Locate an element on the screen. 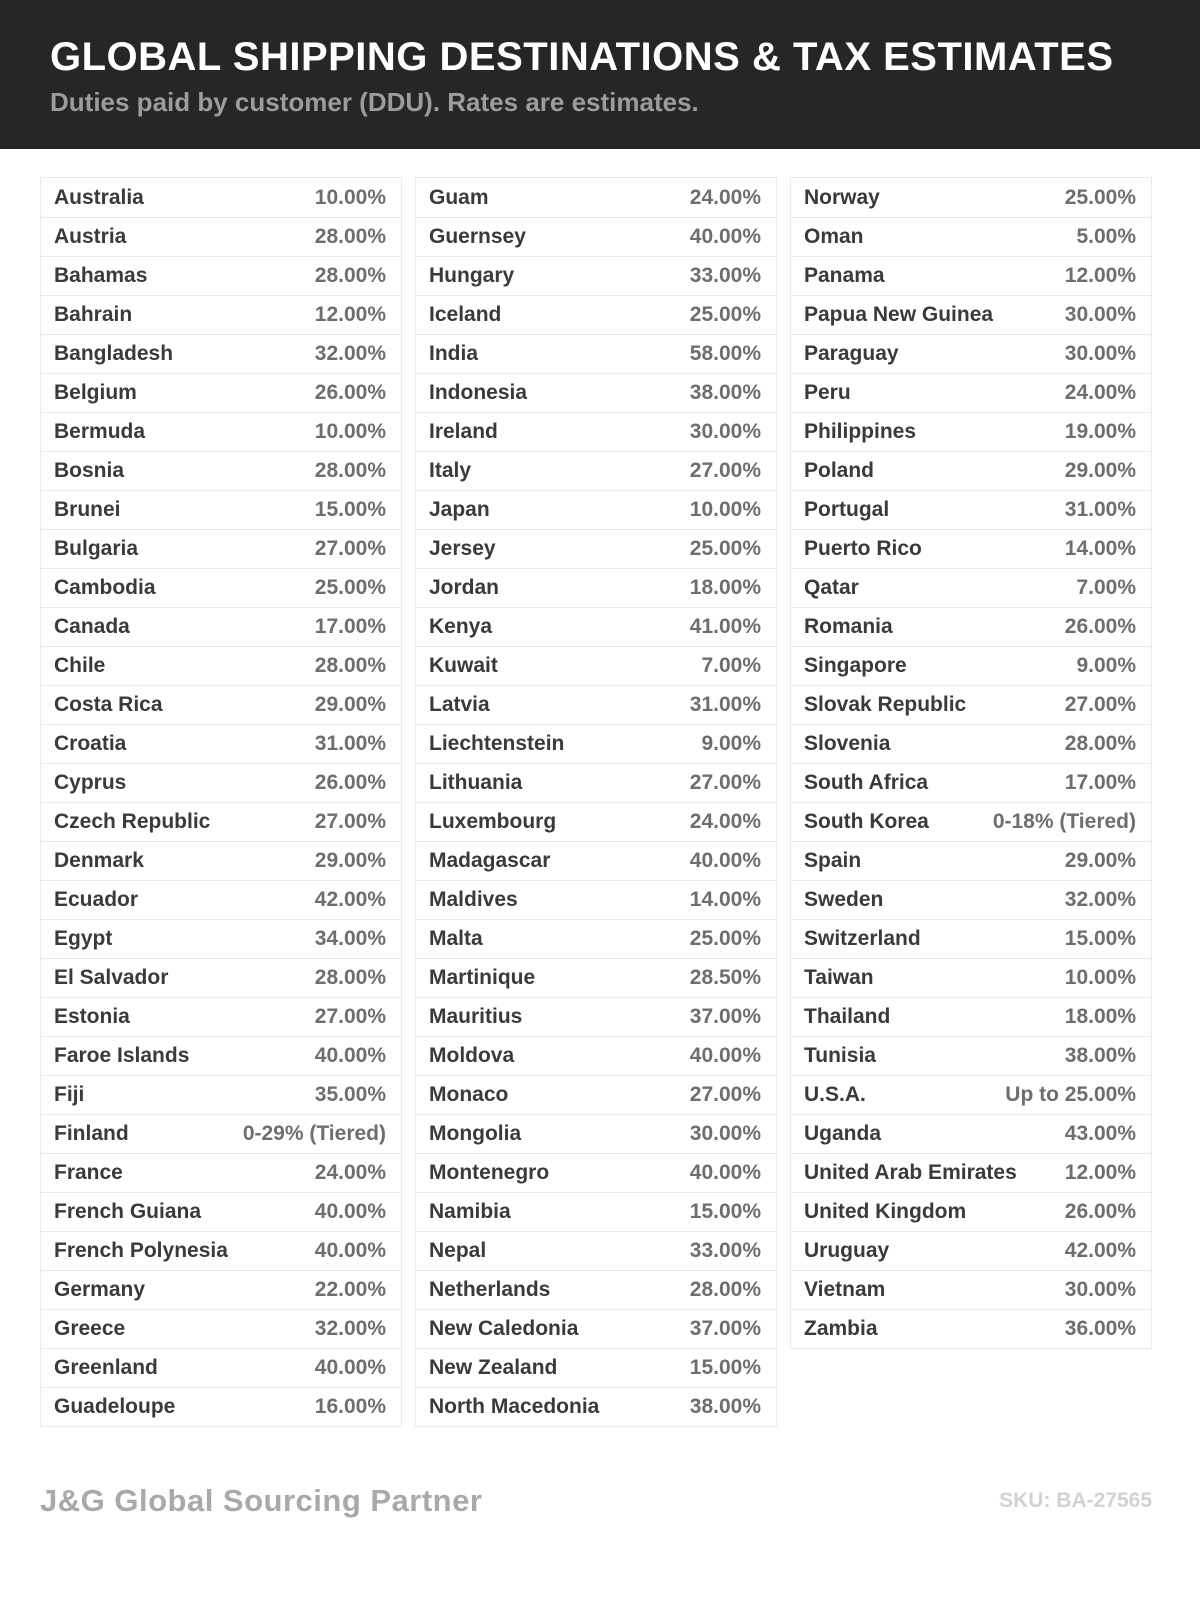 This screenshot has width=1200, height=1600. country-name: Austria is located at coordinates (90, 236).